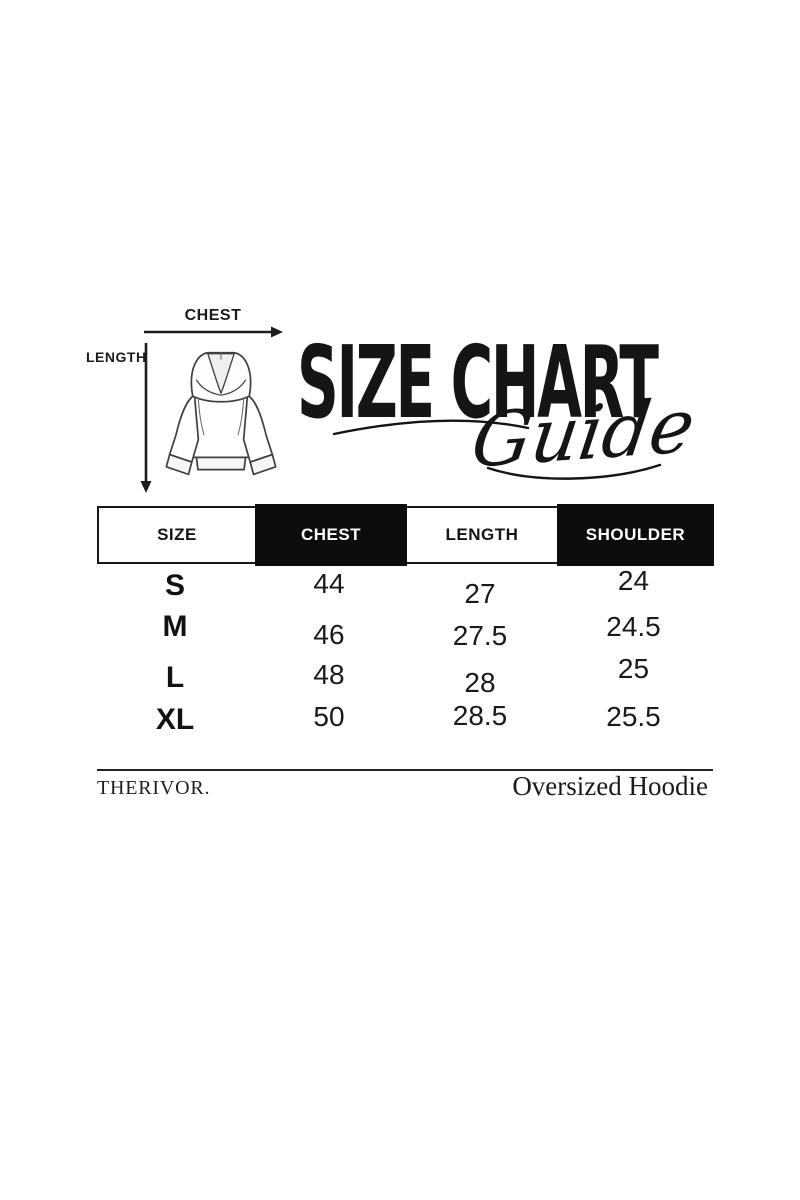 This screenshot has height=1200, width=800. Describe the element at coordinates (154, 788) in the screenshot. I see `brand-name: THERIVOR.` at that location.